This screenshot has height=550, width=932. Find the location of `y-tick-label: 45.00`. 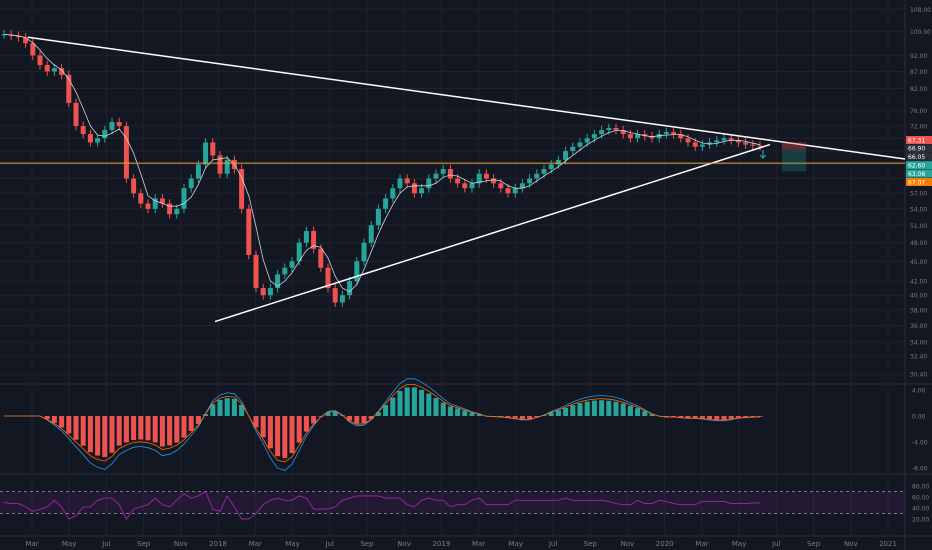

y-tick-label: 45.00 is located at coordinates (918, 262).